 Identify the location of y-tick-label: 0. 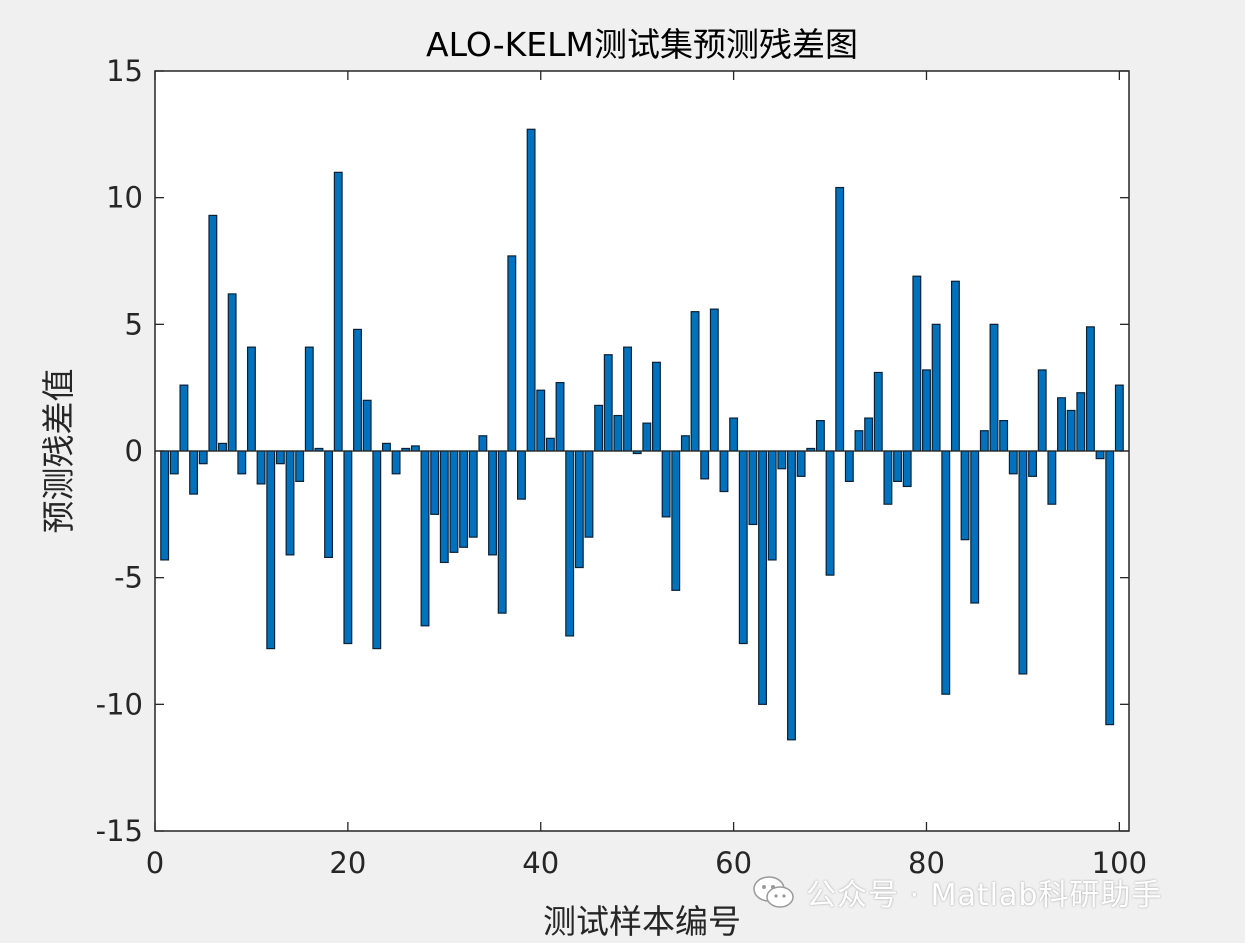
(134, 451).